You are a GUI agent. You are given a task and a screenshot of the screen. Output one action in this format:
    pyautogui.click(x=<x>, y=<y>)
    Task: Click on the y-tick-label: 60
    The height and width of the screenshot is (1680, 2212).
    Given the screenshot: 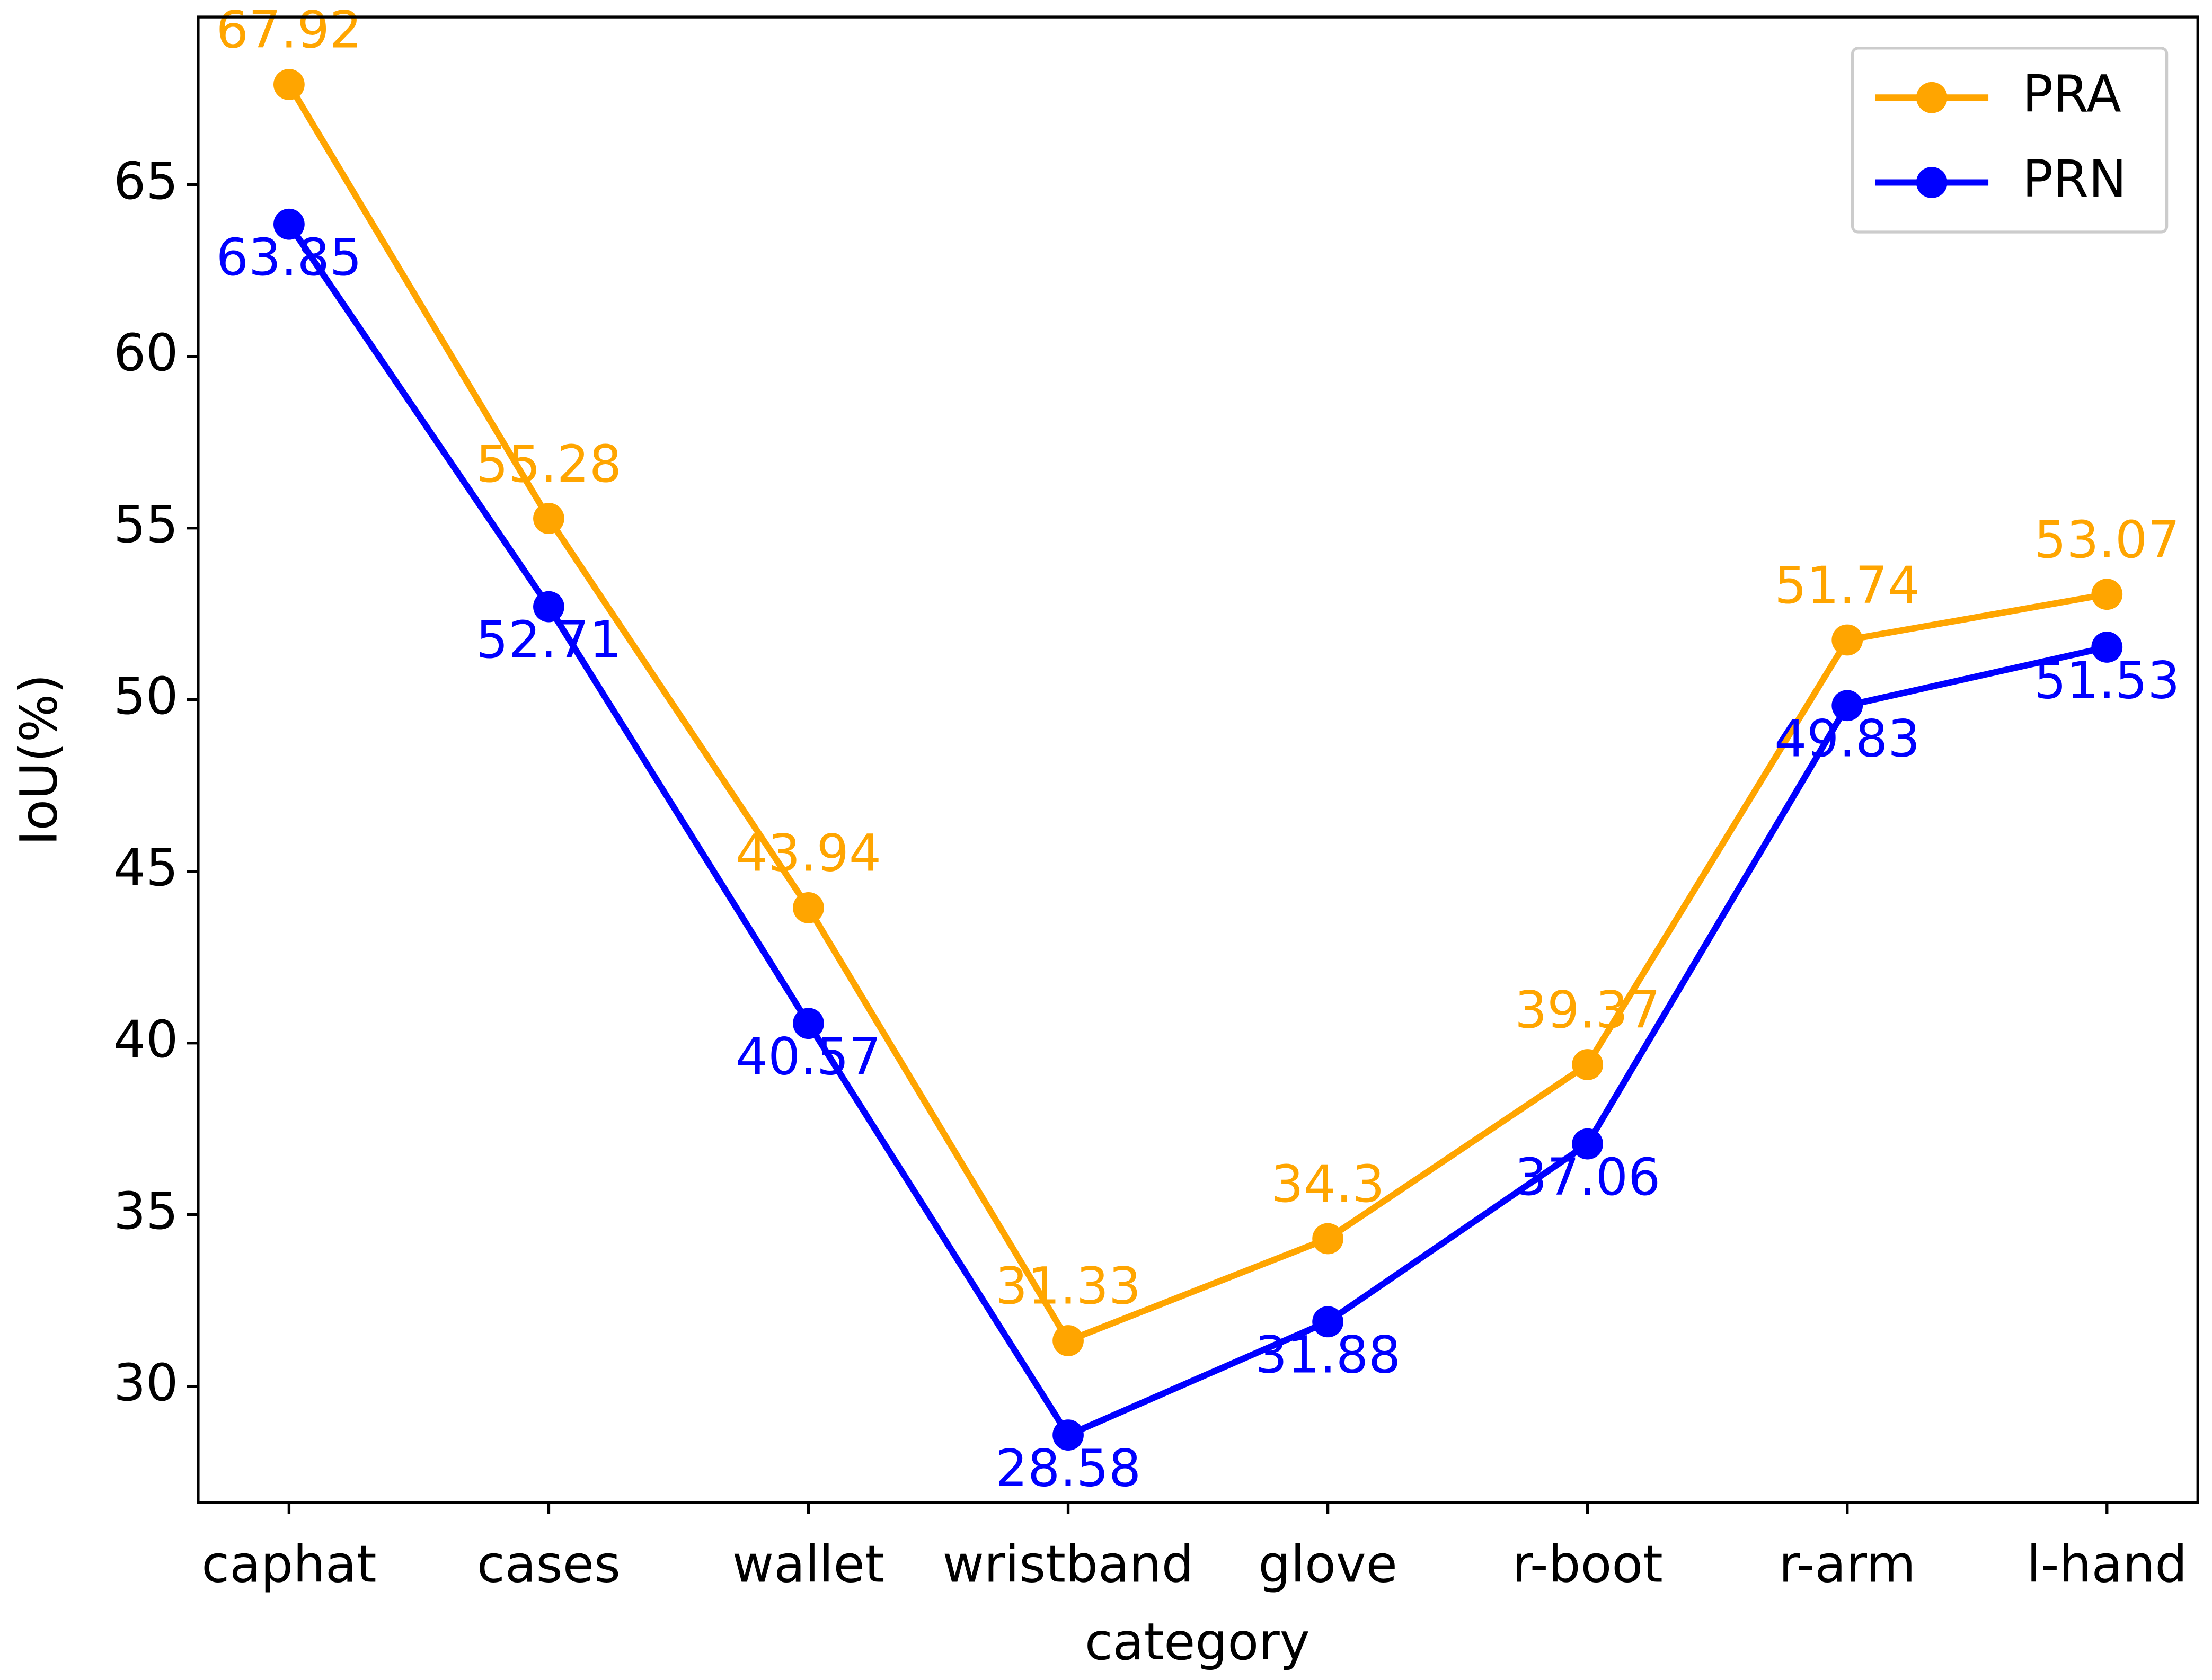 What is the action you would take?
    pyautogui.click(x=145, y=353)
    